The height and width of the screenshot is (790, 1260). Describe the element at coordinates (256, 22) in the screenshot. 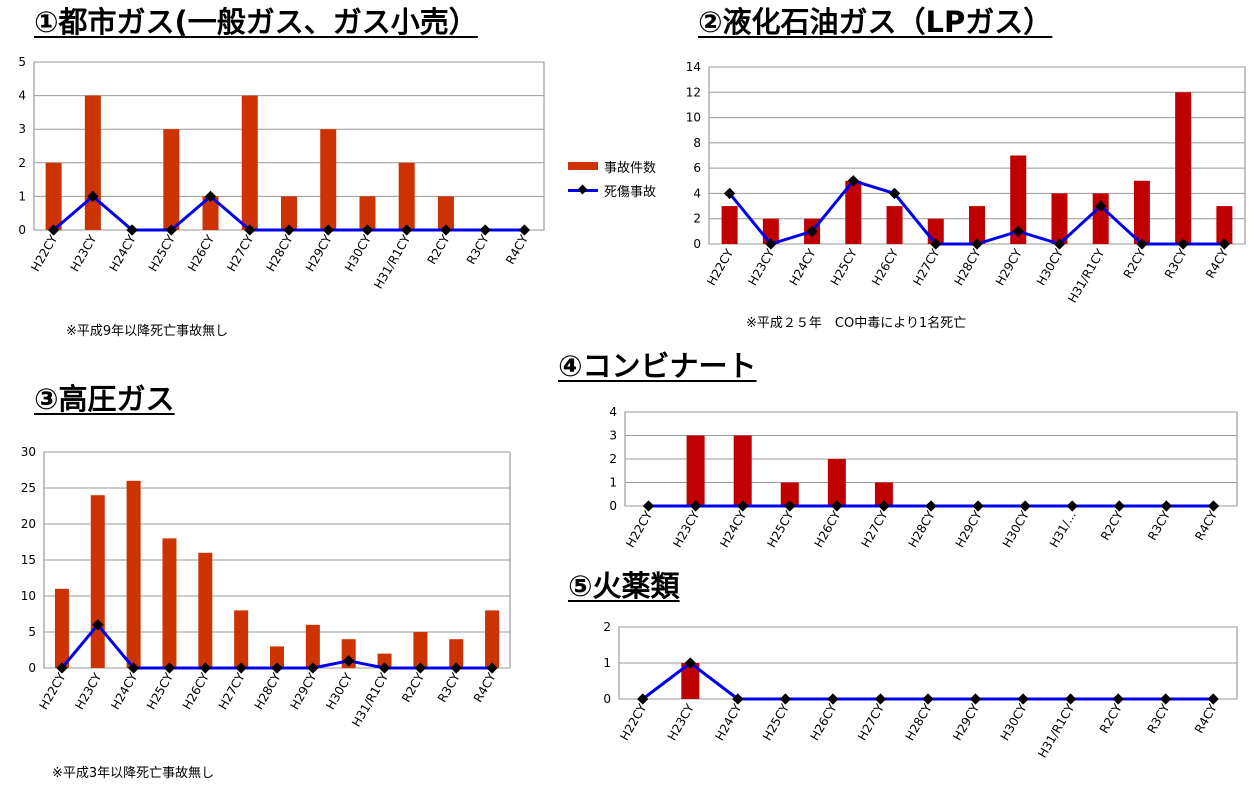

I see `chart-1-title: ①都市ガス(一般ガス、ガス小売）` at that location.